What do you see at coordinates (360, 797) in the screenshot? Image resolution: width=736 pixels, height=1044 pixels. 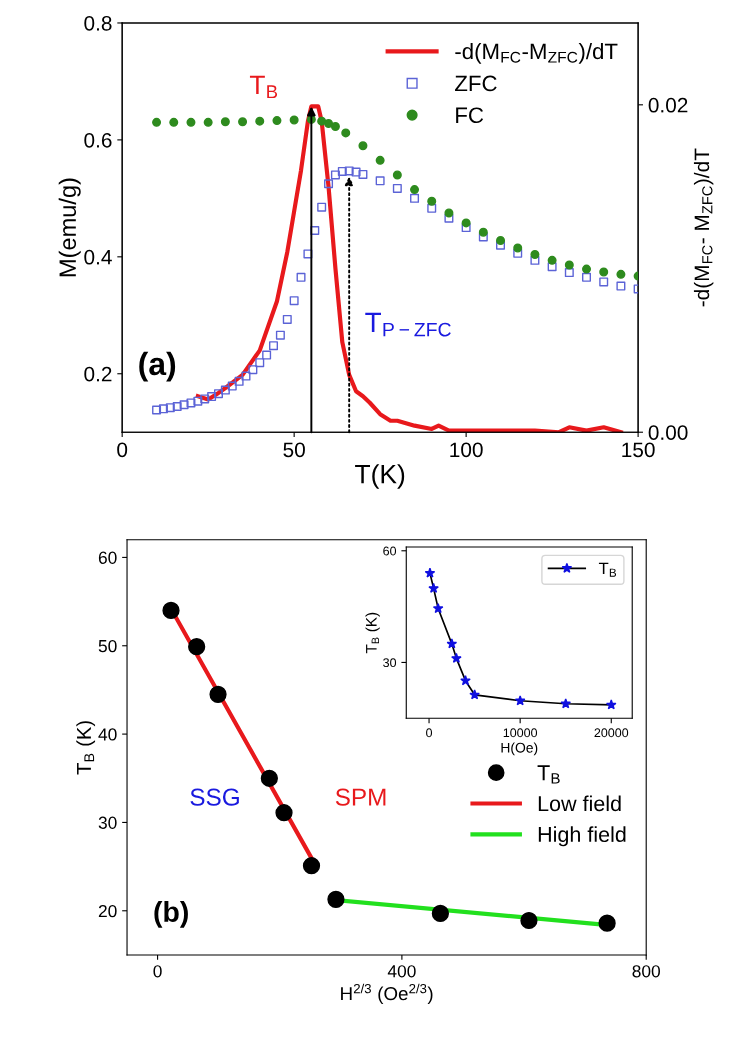 I see `annotation: SPM` at bounding box center [360, 797].